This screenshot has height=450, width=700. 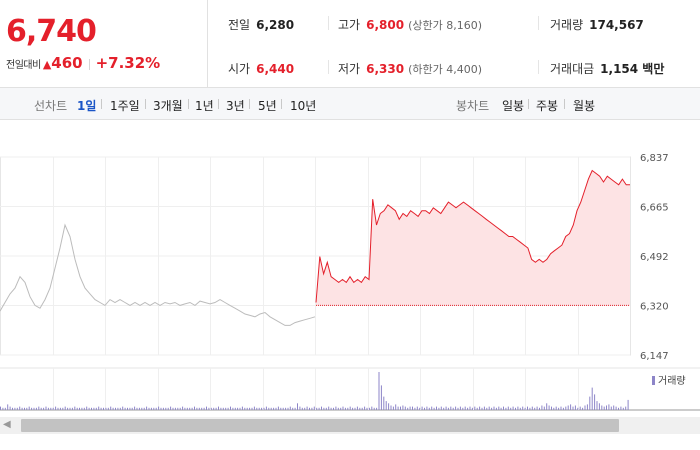 I want to click on tab-weekly-candle: 주봉, so click(x=547, y=106).